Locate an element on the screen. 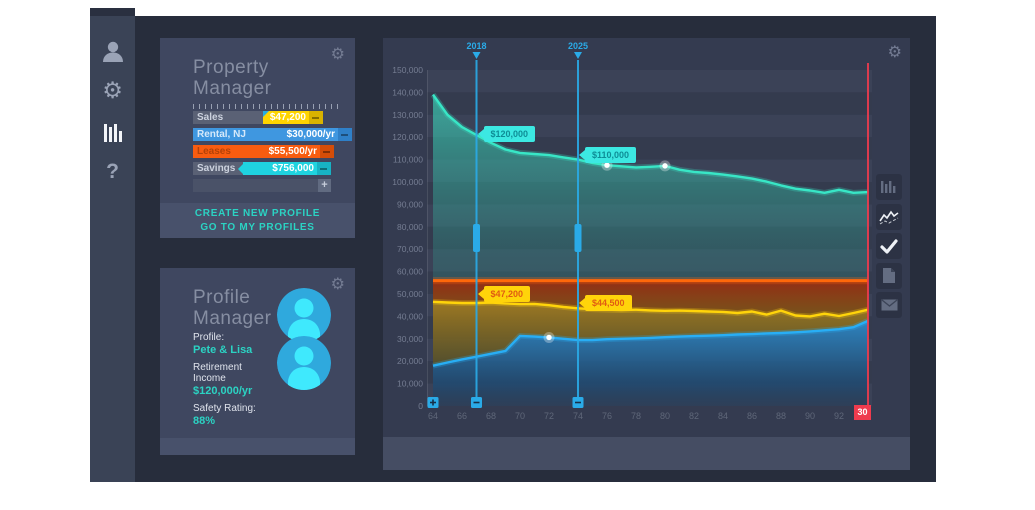 This screenshot has width=1035, height=510. income-label-line1: Retirement is located at coordinates (217, 367).